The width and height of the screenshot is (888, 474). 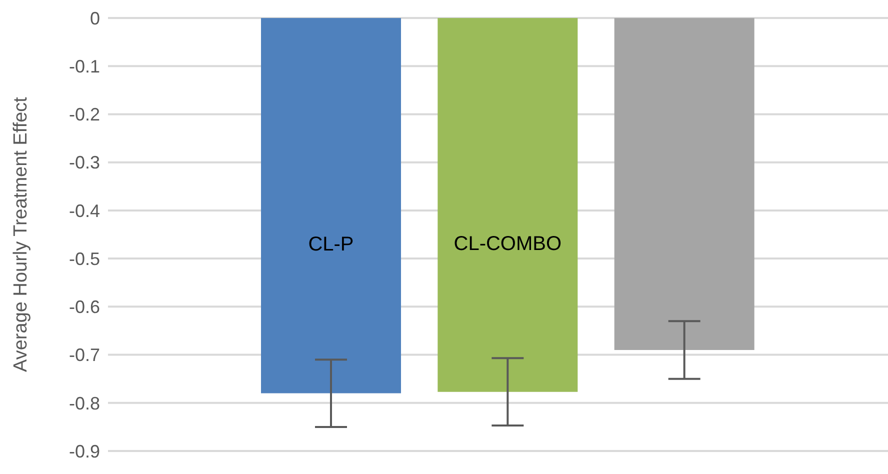 What do you see at coordinates (84, 258) in the screenshot?
I see `y-tick-label: -0.5` at bounding box center [84, 258].